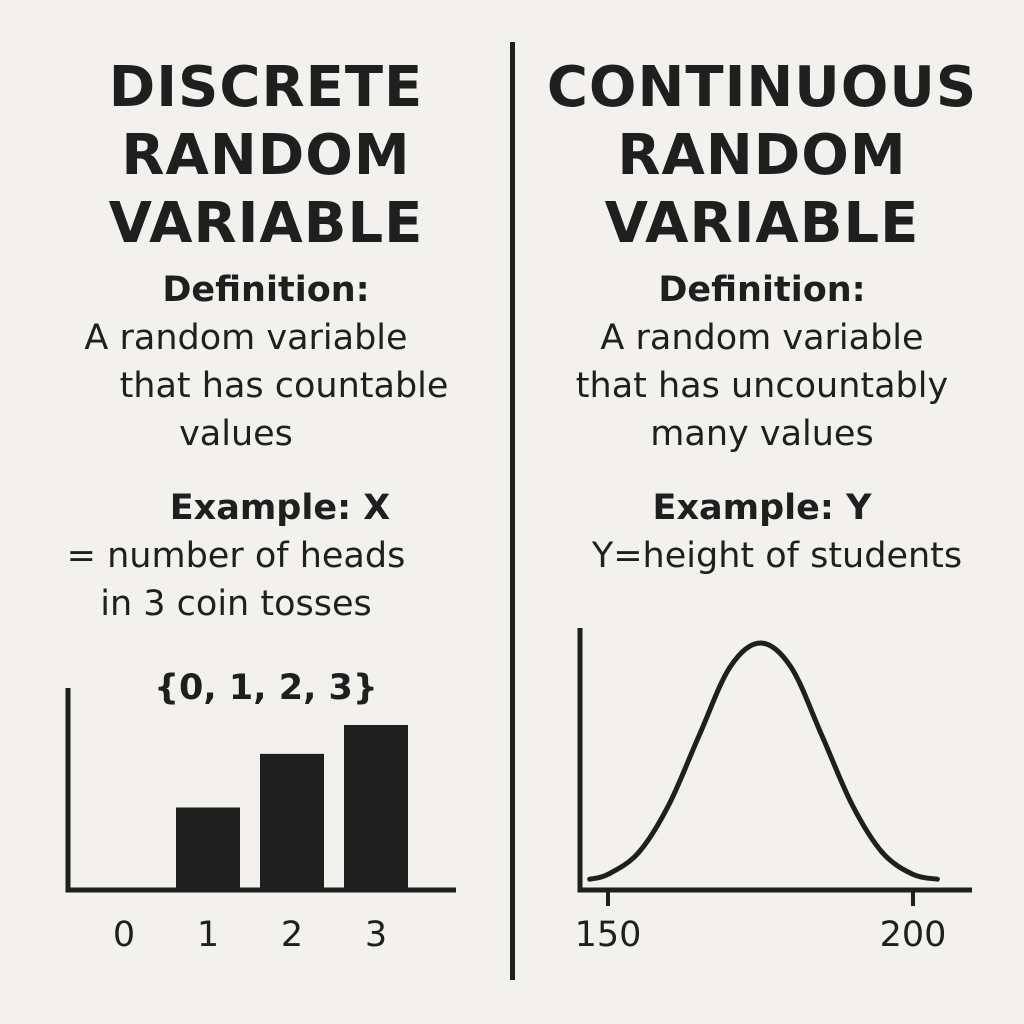 This screenshot has width=1024, height=1024. I want to click on example-line: Y=height of students, so click(777, 556).